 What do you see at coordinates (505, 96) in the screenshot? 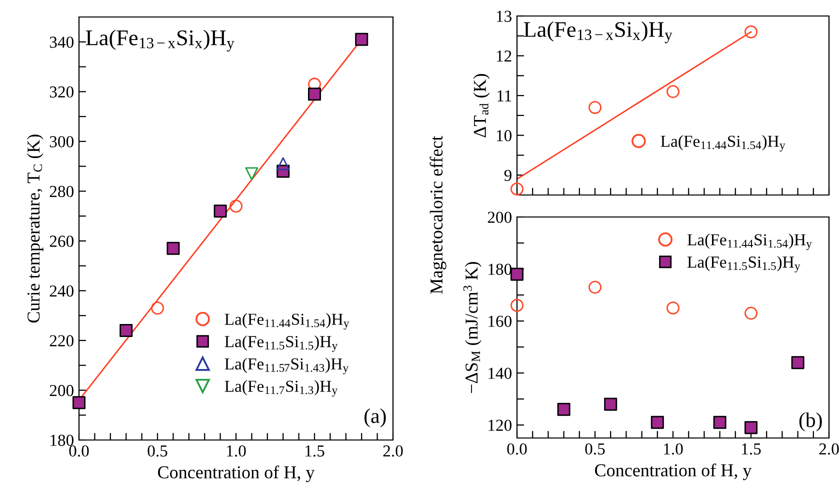
I see `y-tick-label: 11` at bounding box center [505, 96].